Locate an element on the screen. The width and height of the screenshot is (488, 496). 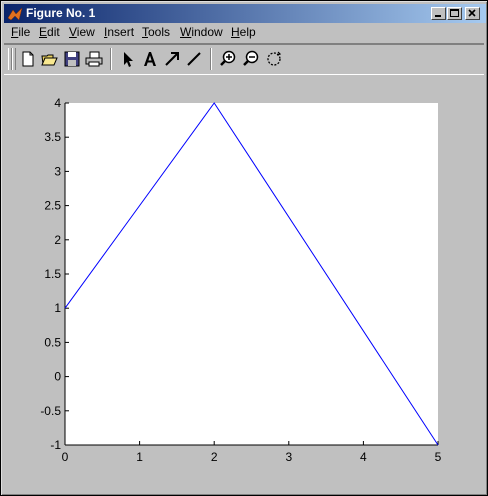
x-tick-label: 1 is located at coordinates (139, 457).